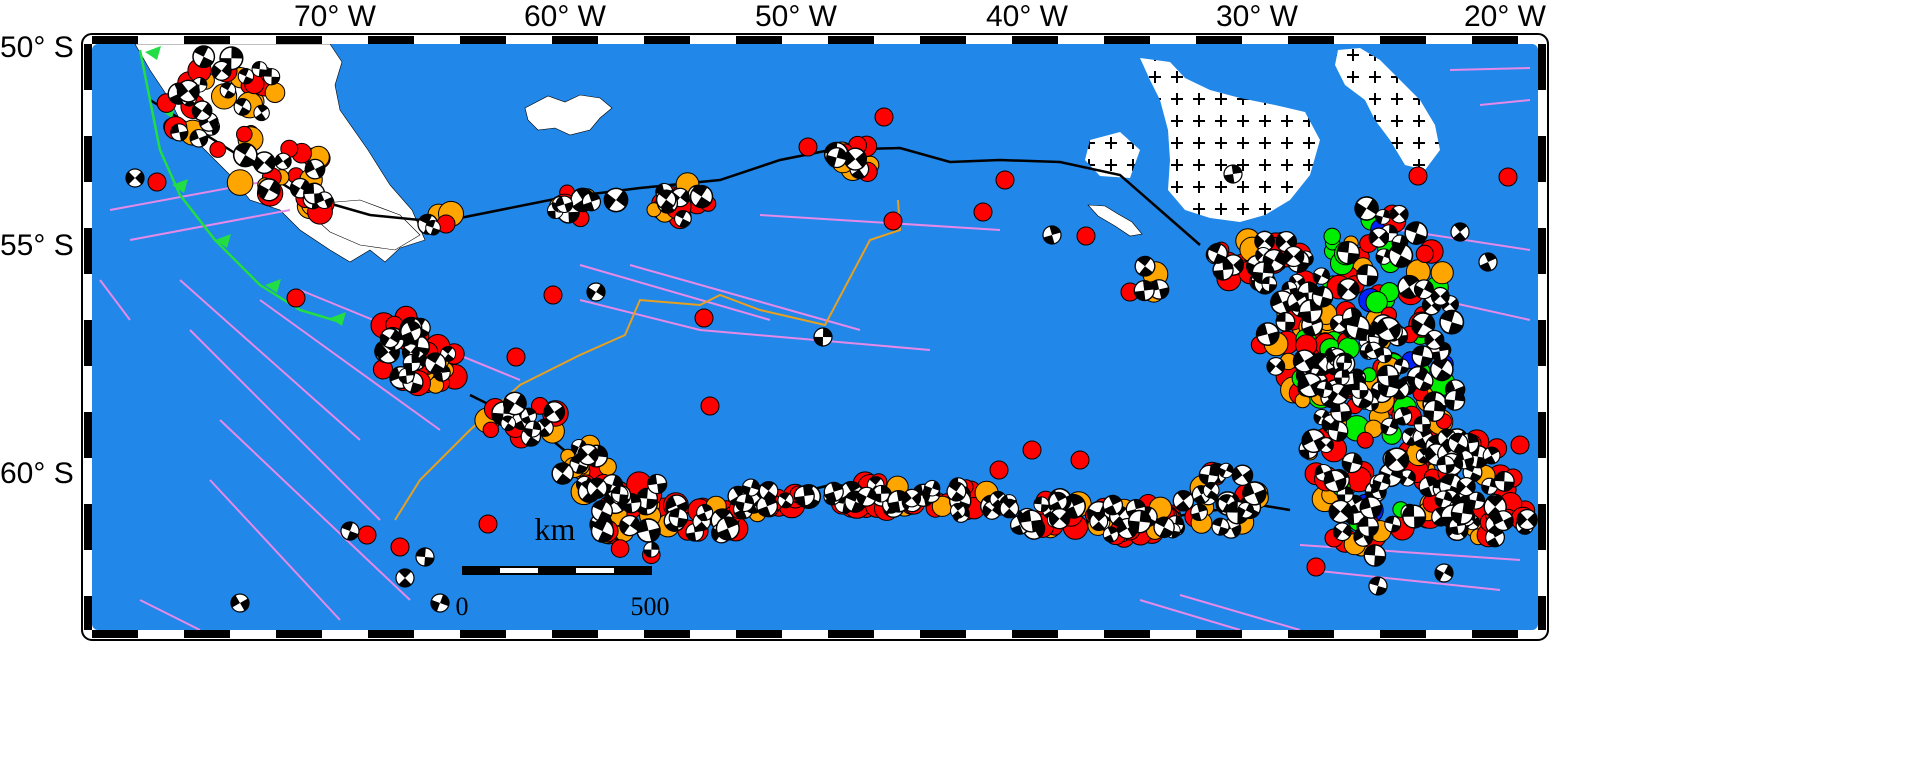  Describe the element at coordinates (565, 16) in the screenshot. I see `lon-label-60w: 60° W` at that location.